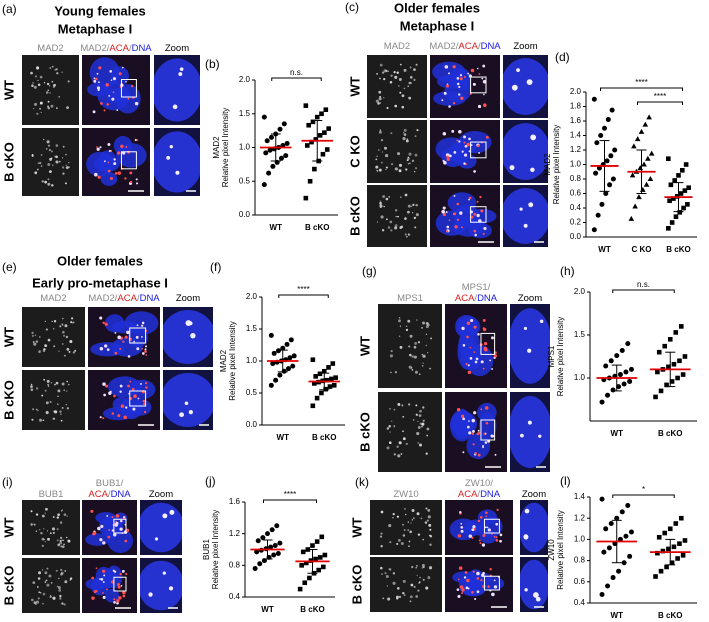 The width and height of the screenshot is (709, 622). I want to click on significance-bracket, so click(303, 296).